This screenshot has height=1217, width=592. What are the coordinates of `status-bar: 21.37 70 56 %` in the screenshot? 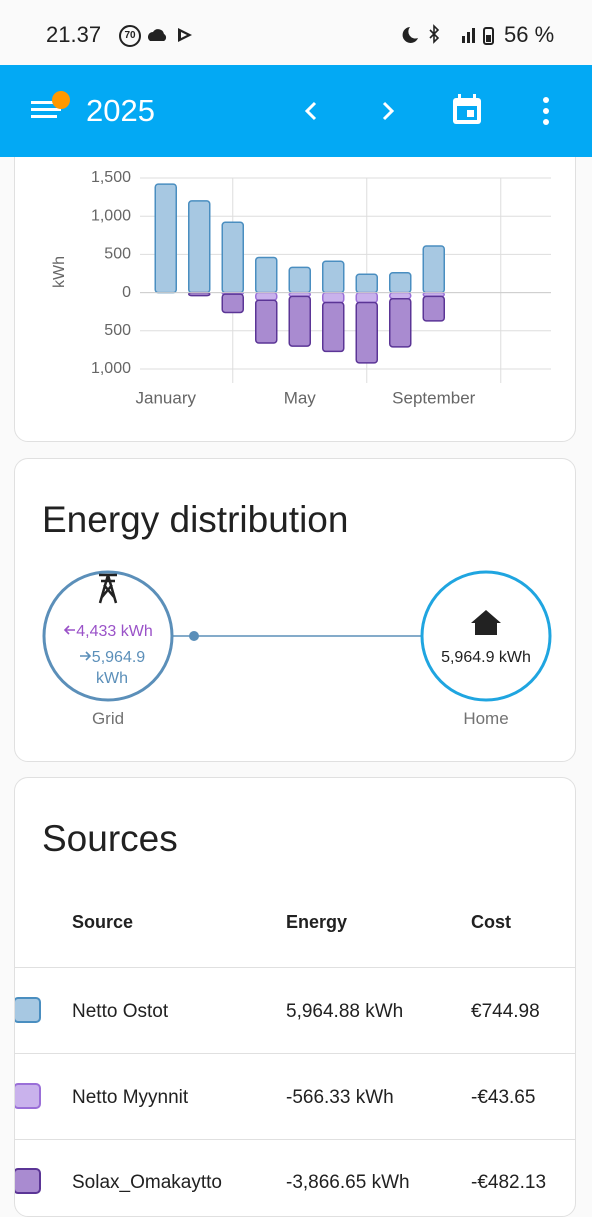 It's located at (296, 32).